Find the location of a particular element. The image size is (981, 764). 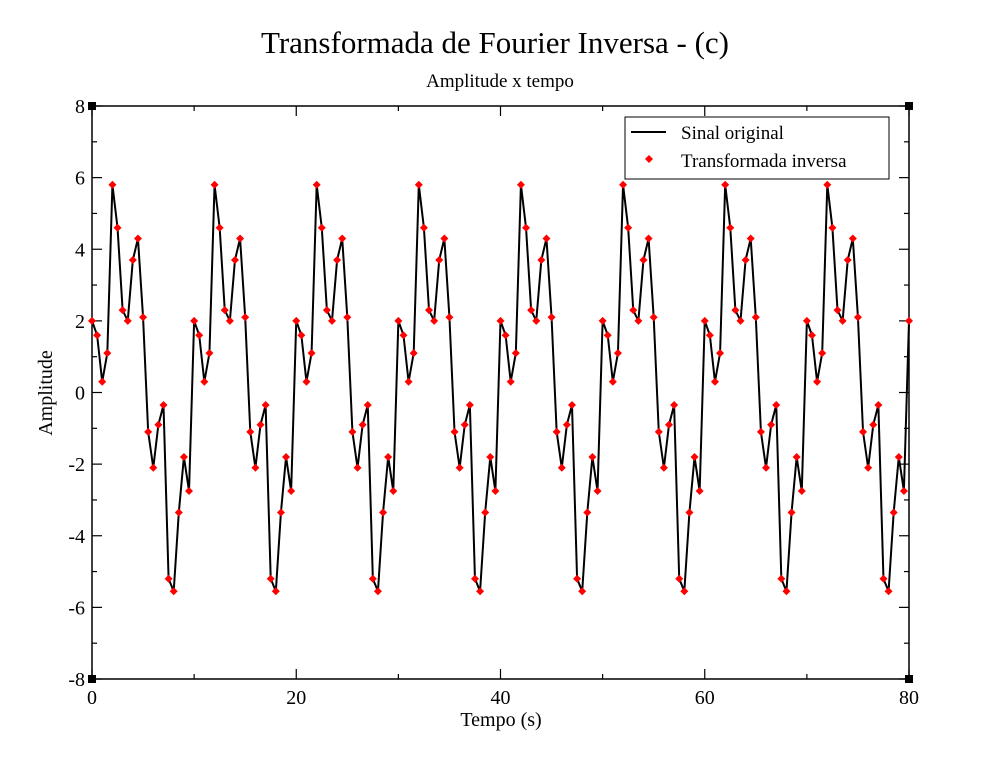

y-tick-label: -4 is located at coordinates (76, 537).